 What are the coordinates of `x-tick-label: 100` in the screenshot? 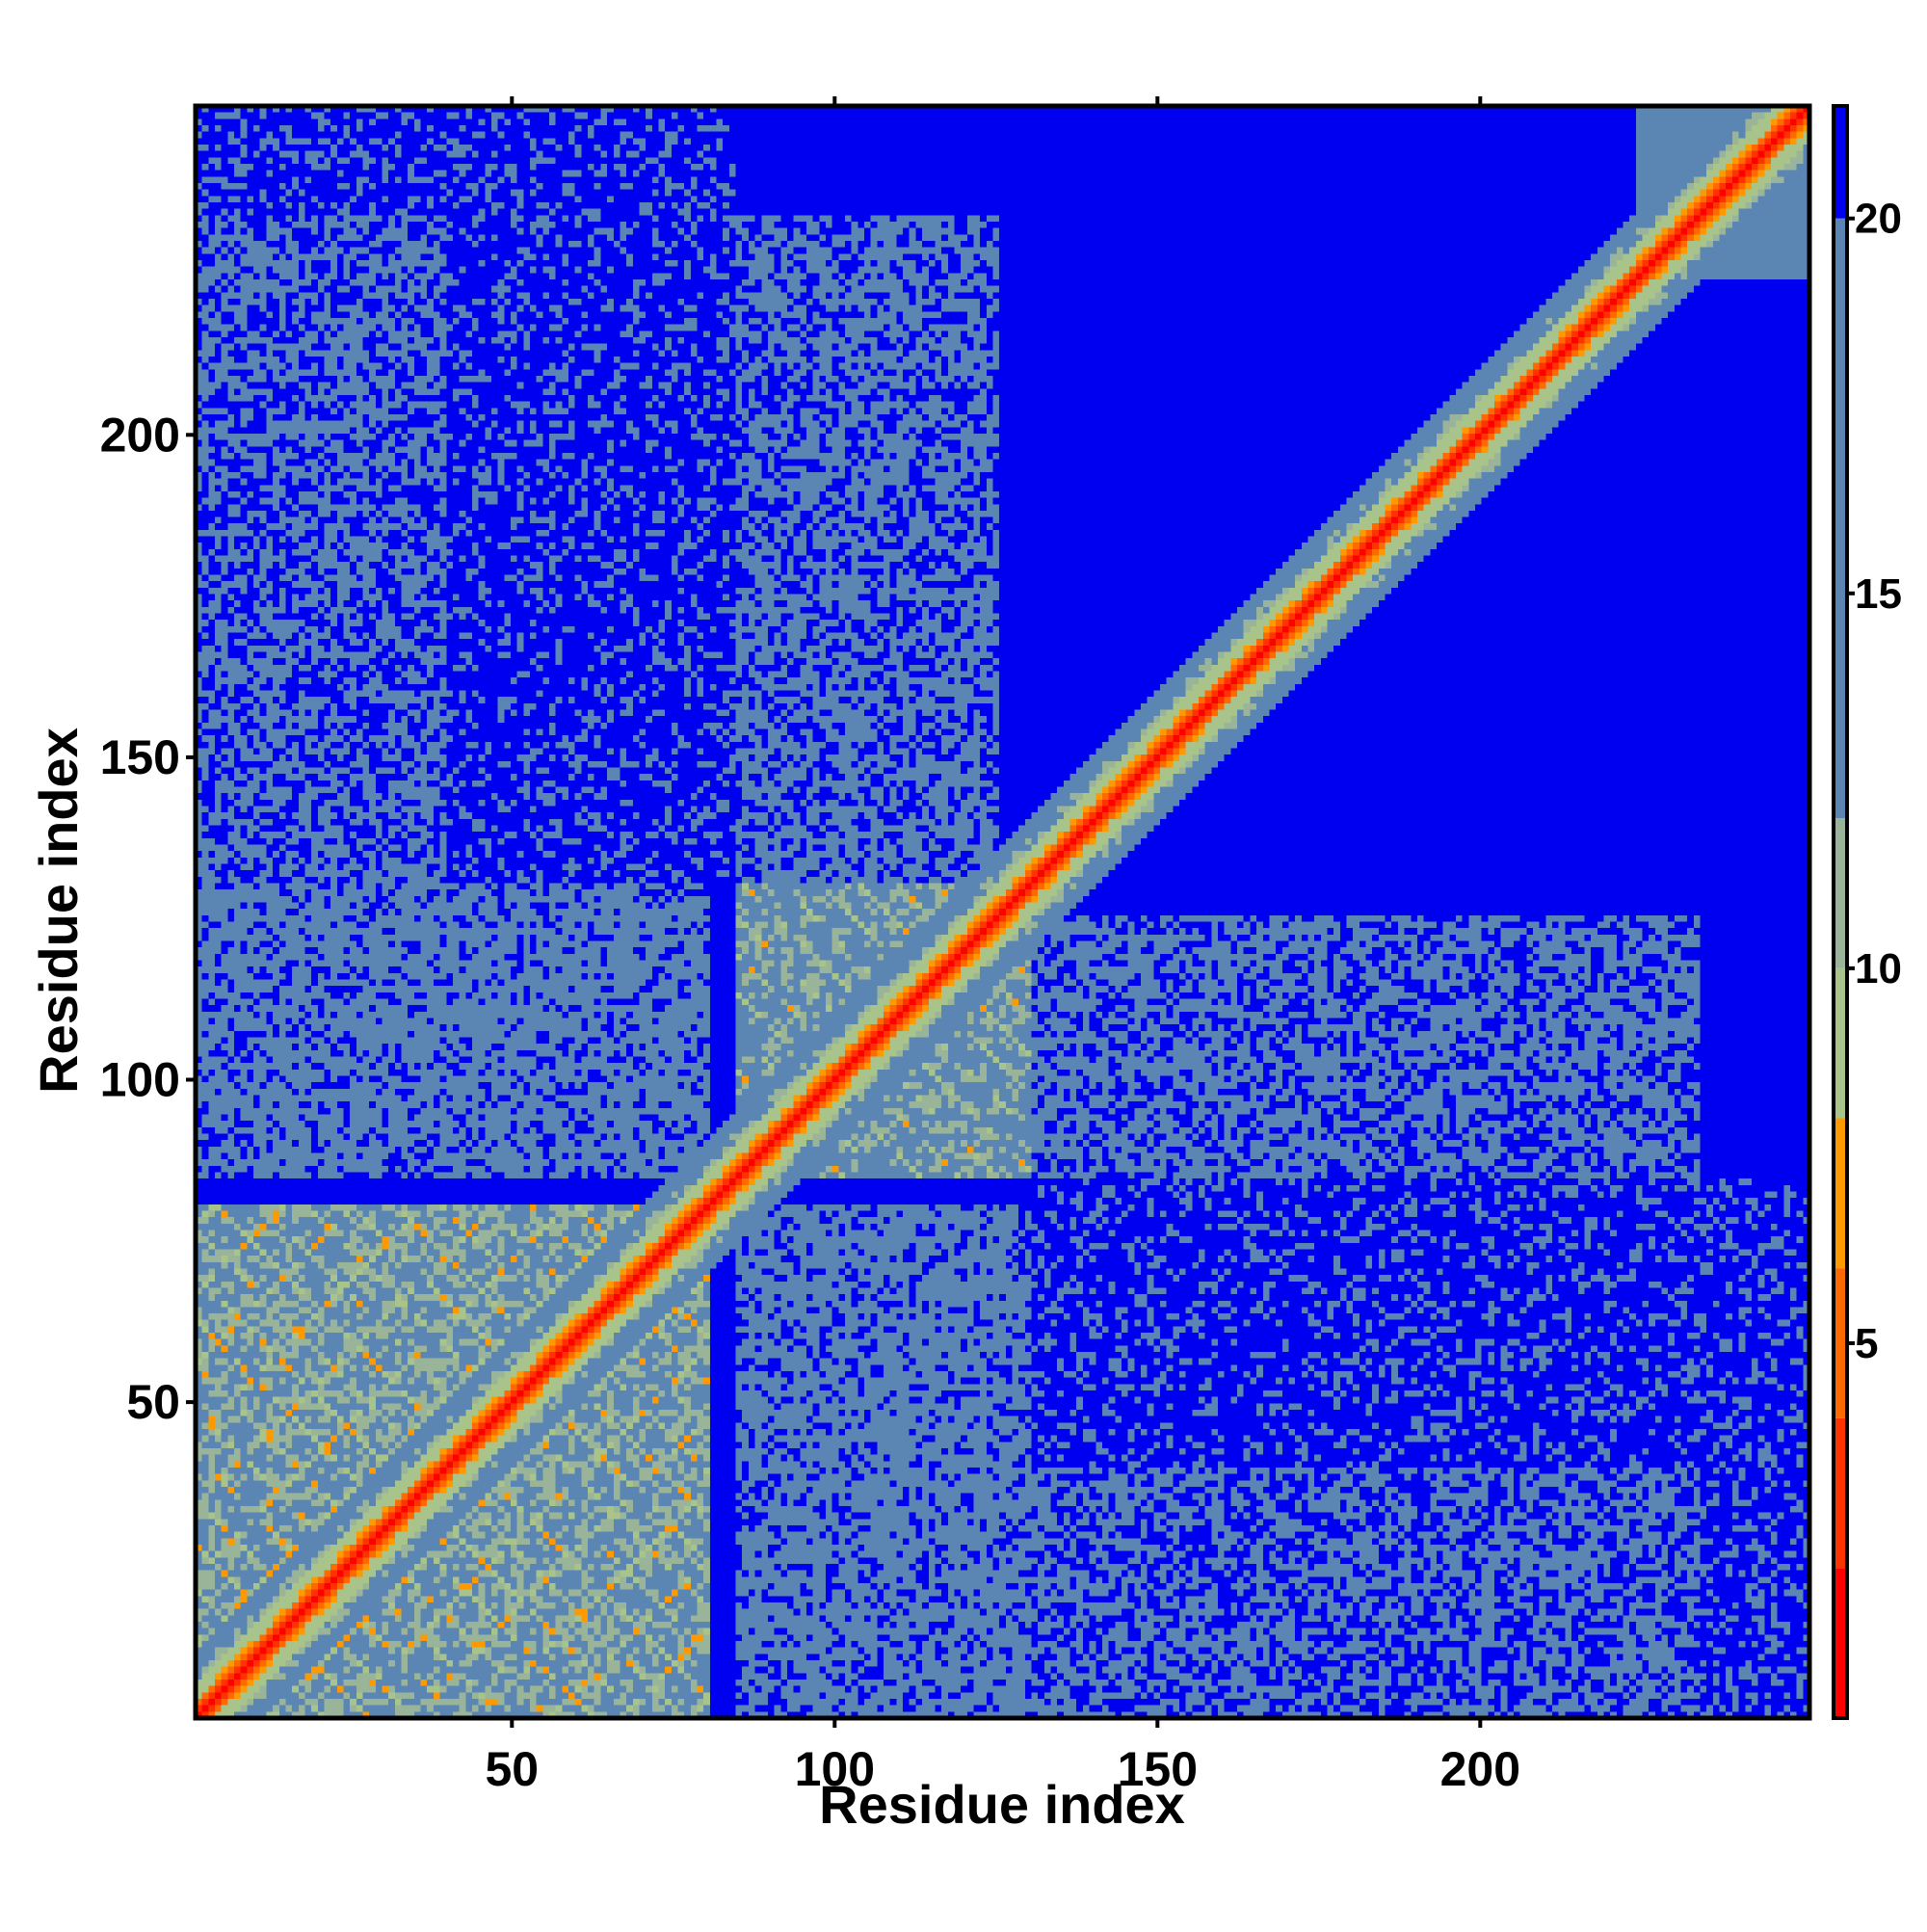 It's located at (835, 1769).